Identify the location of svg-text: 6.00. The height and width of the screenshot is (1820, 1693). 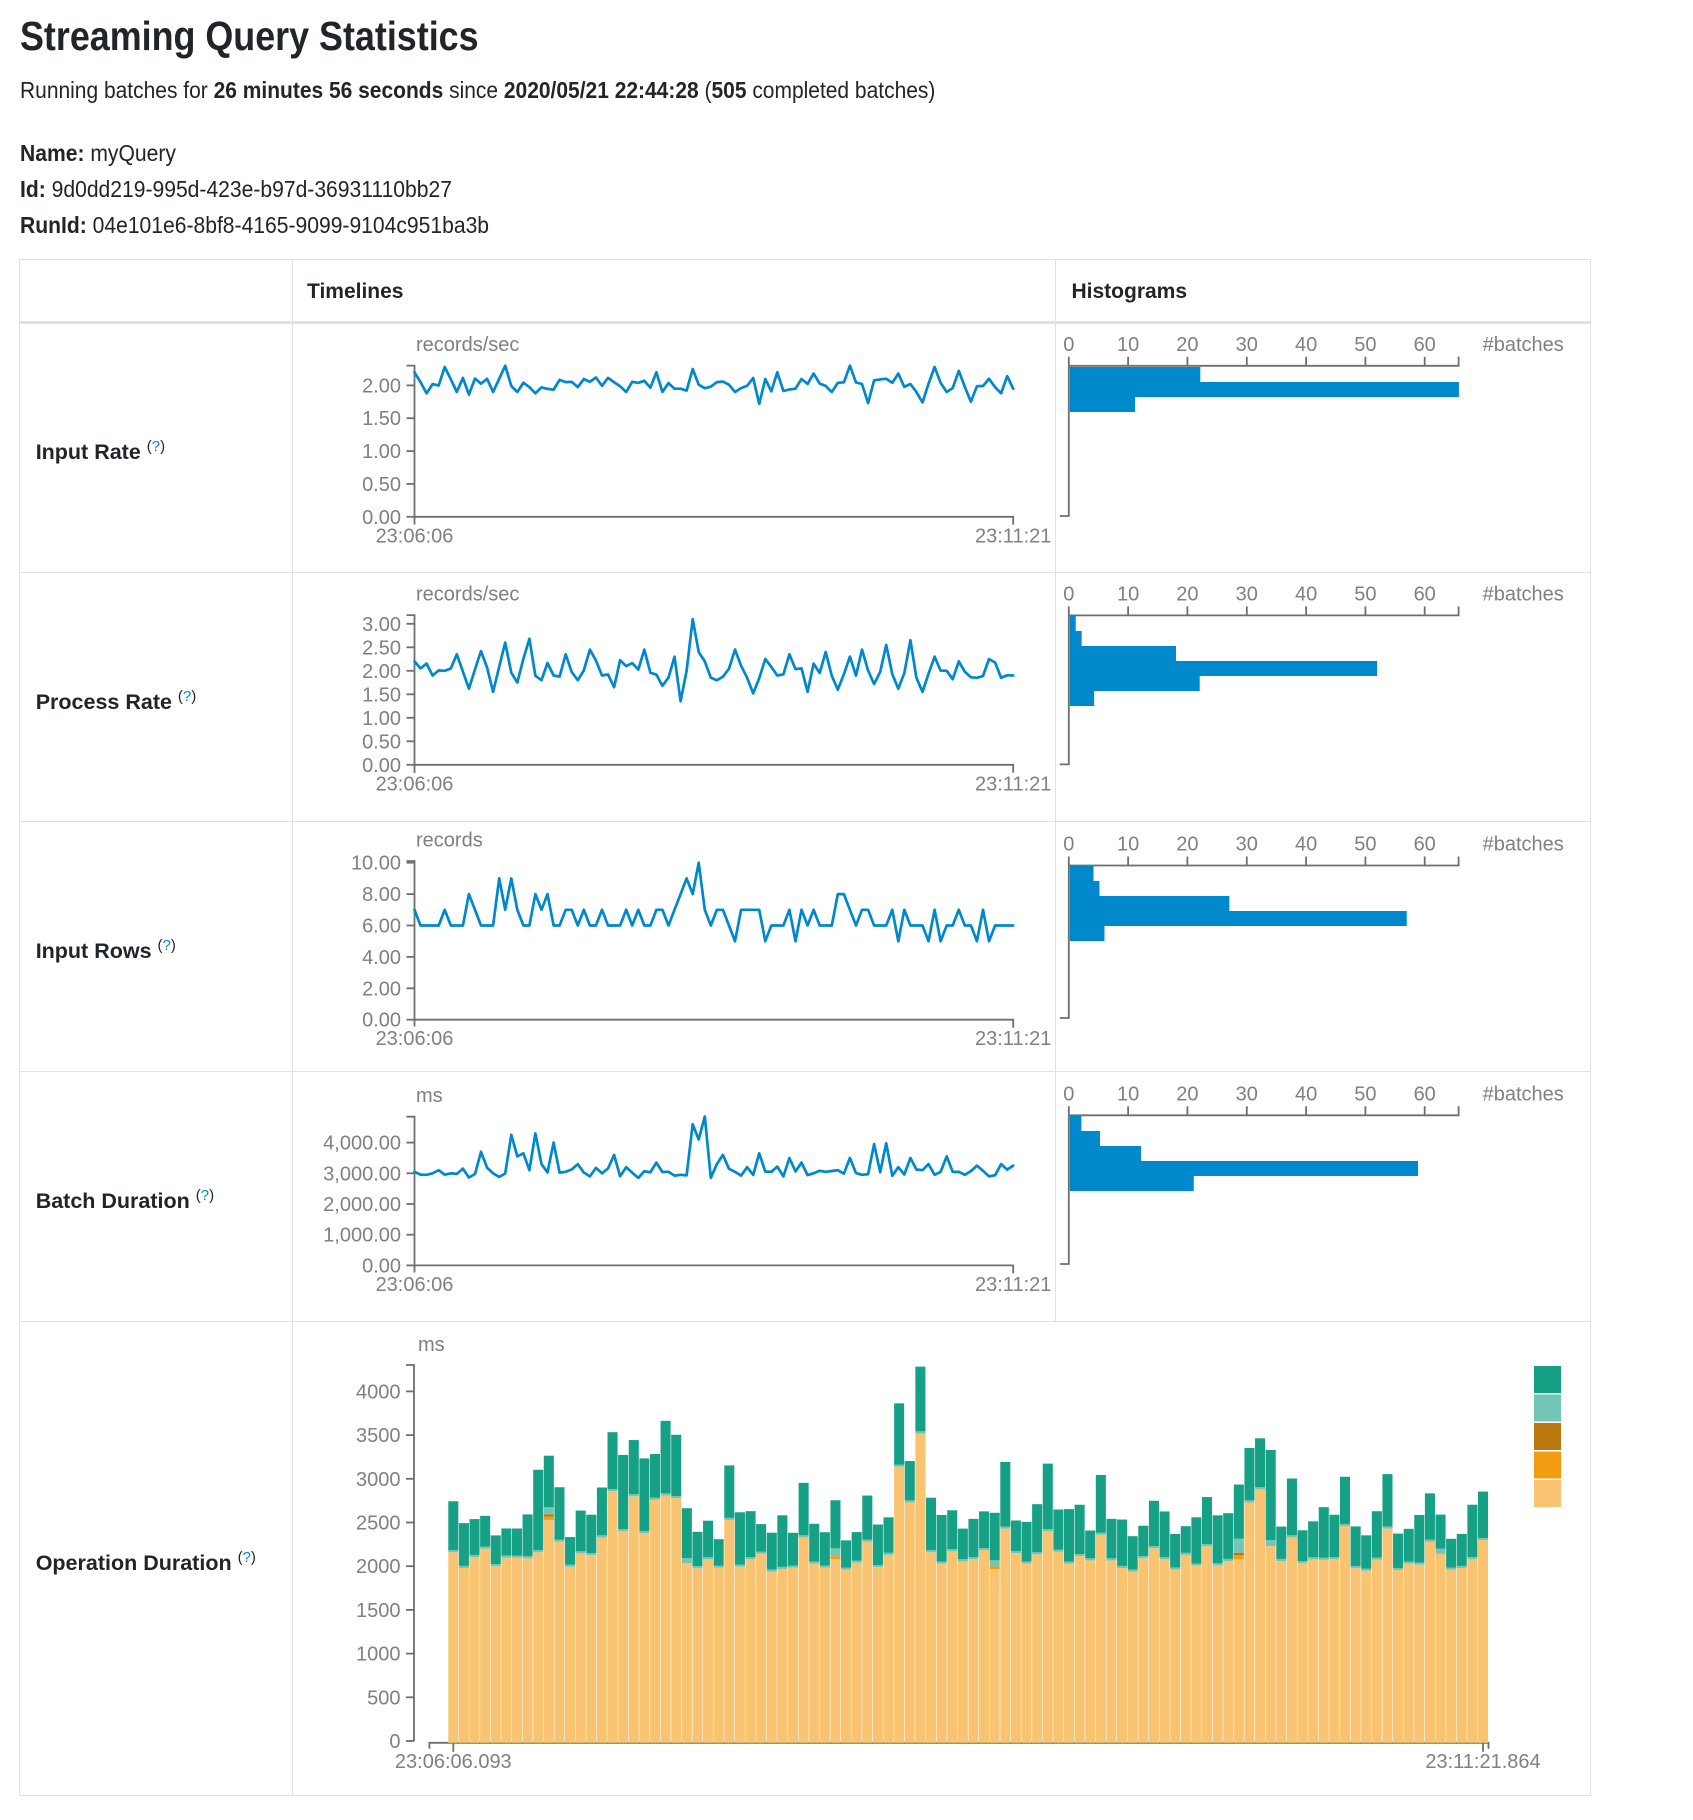
(381, 927).